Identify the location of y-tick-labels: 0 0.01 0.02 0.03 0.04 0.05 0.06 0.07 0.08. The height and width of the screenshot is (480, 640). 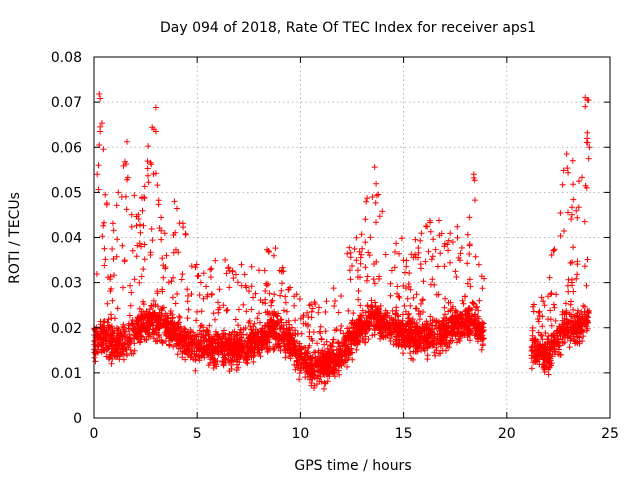
(66, 238).